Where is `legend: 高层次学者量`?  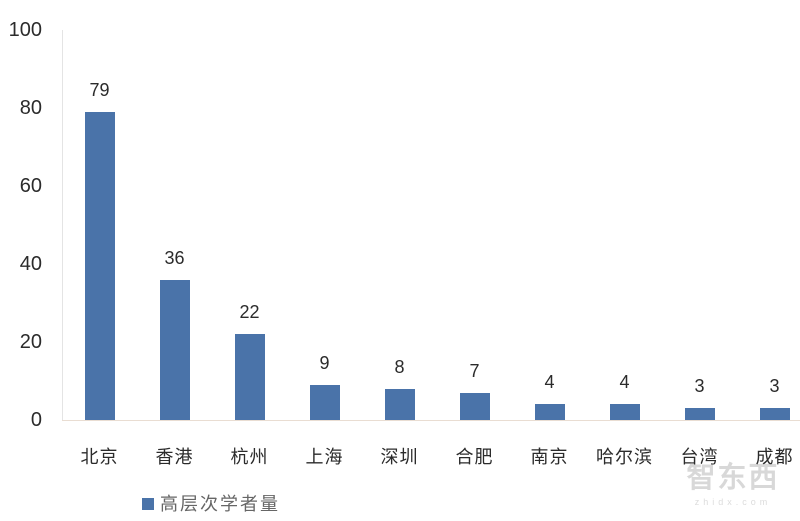
legend: 高层次学者量 is located at coordinates (211, 504).